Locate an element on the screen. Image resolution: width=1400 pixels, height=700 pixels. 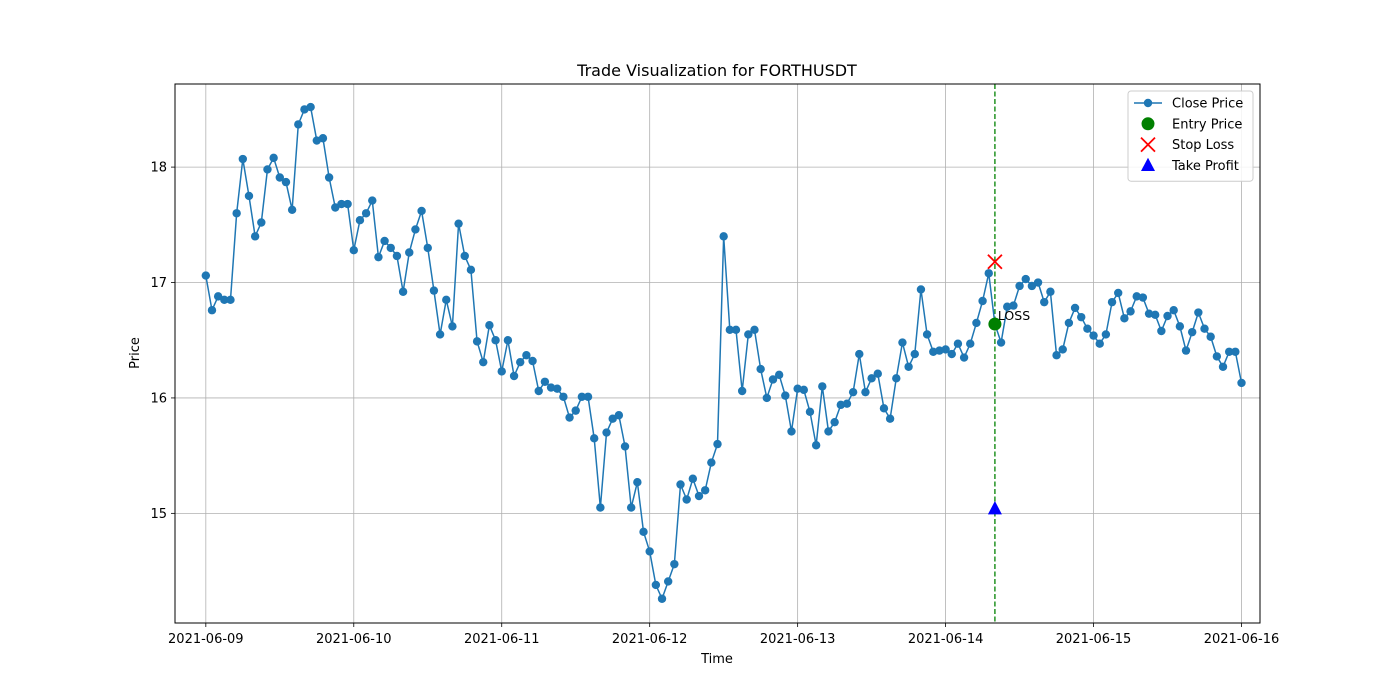
x-tick-label: 2021-06-10 is located at coordinates (354, 639).